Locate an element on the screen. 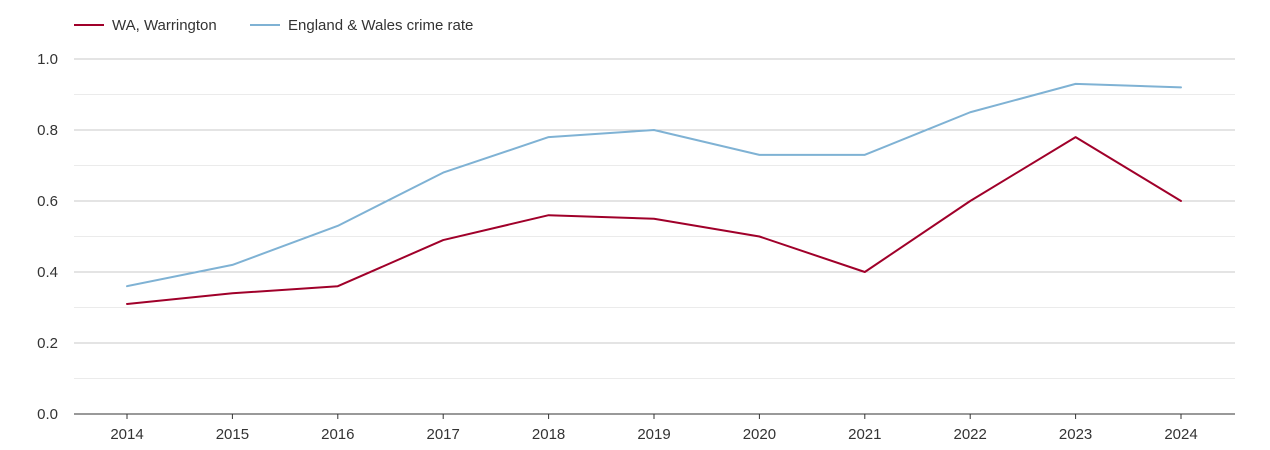 This screenshot has width=1270, height=450. y-tick-label: 0.6 is located at coordinates (47, 201).